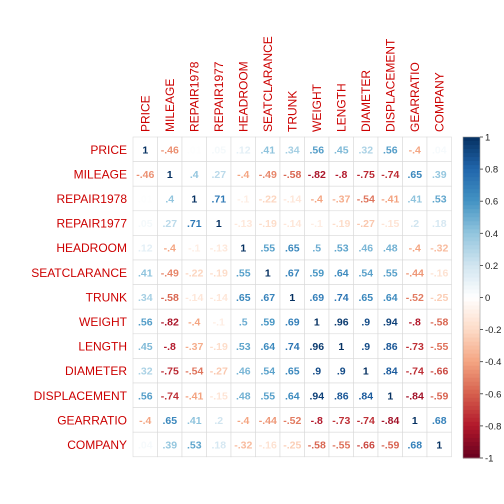  I want to click on cell-value: -.32, so click(439, 249).